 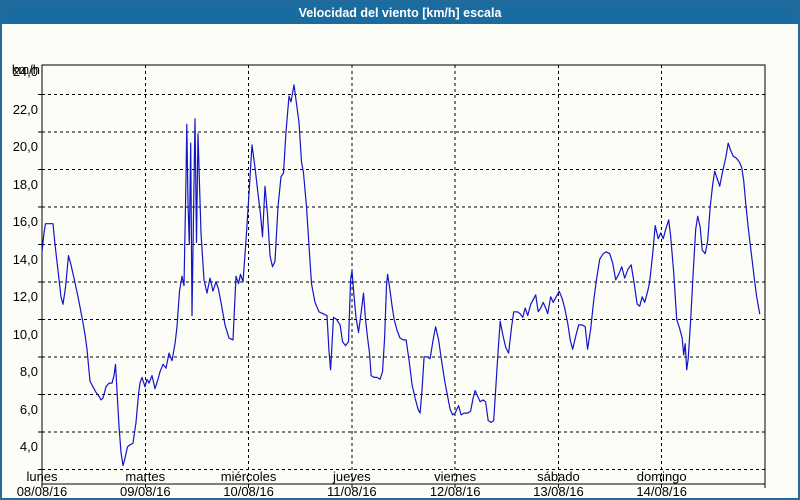 What do you see at coordinates (25, 334) in the screenshot?
I see `y-axis-tick-label: 10,0` at bounding box center [25, 334].